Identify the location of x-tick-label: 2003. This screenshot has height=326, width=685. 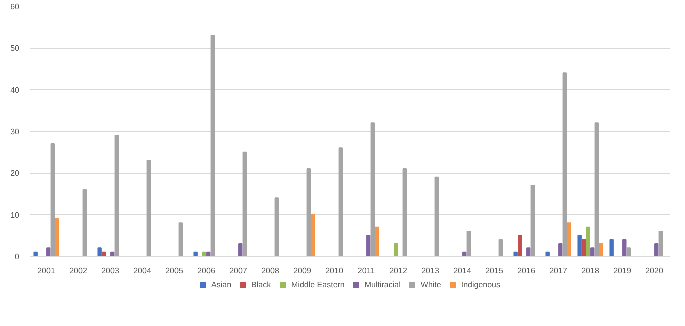
(111, 271).